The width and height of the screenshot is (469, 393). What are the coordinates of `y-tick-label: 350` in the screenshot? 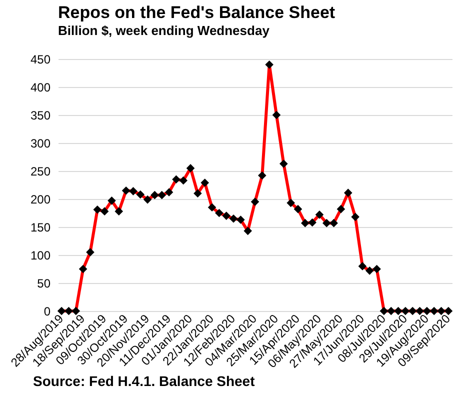 It's located at (40, 115).